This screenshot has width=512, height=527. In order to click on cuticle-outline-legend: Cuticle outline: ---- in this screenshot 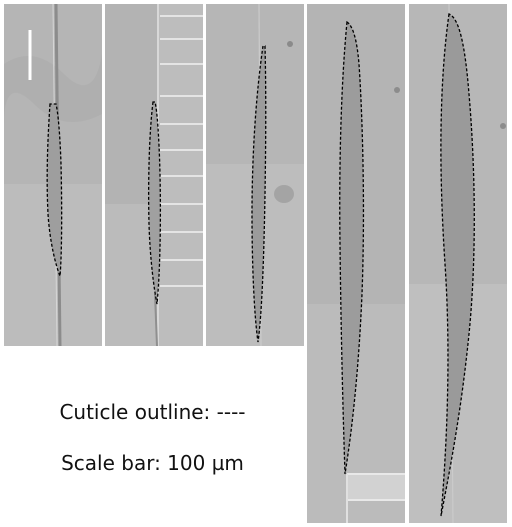, I will do `click(152, 412)`.